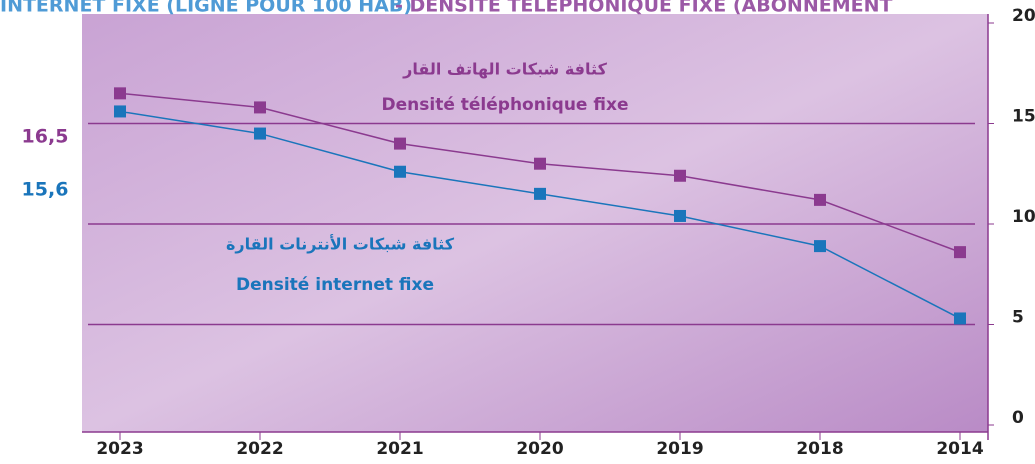  Describe the element at coordinates (1018, 318) in the screenshot. I see `y-tick-label: 5` at that location.